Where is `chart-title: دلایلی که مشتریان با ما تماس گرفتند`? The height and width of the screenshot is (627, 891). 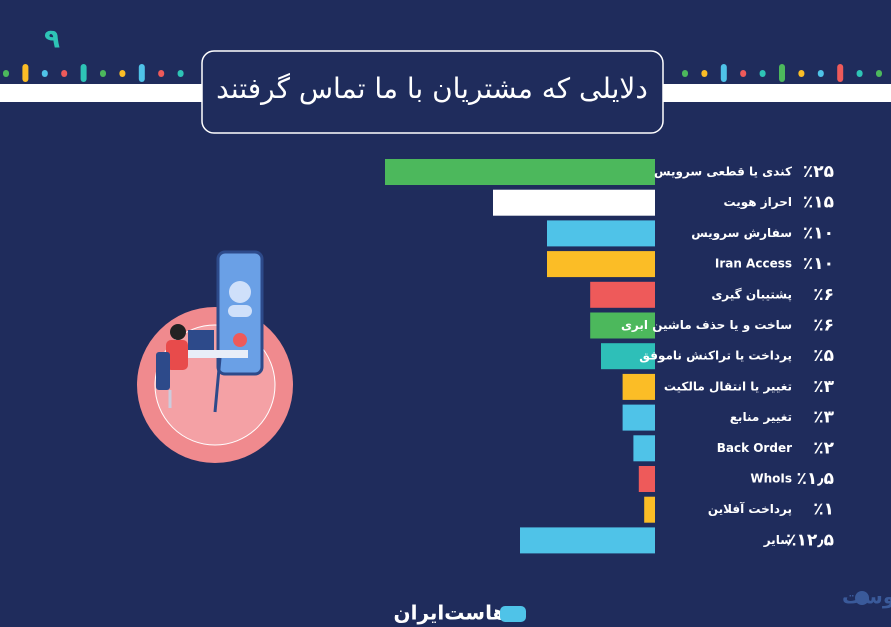 chart-title: دلایلی که مشتریان با ما تماس گرفتند is located at coordinates (432, 88).